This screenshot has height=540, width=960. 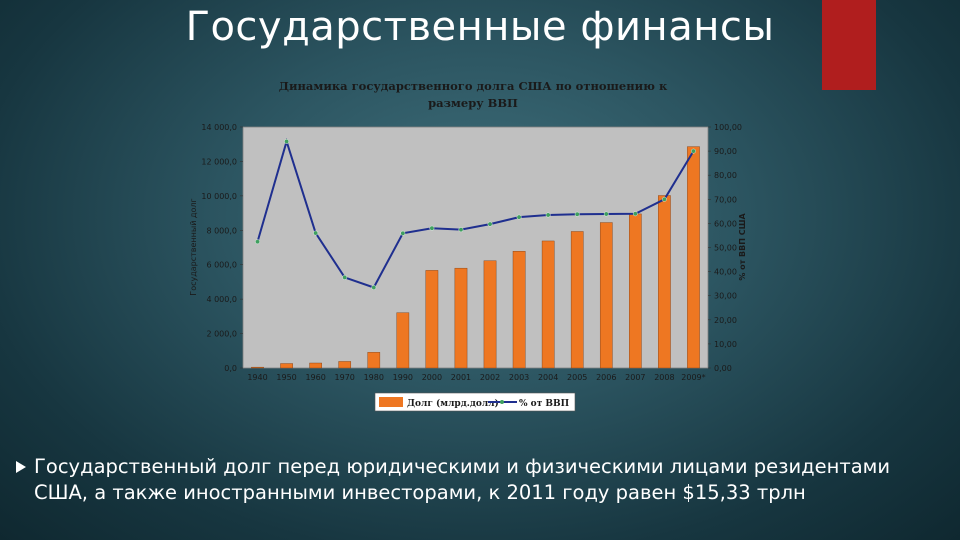 What do you see at coordinates (725, 344) in the screenshot?
I see `y2-tick-label: 10,00` at bounding box center [725, 344].